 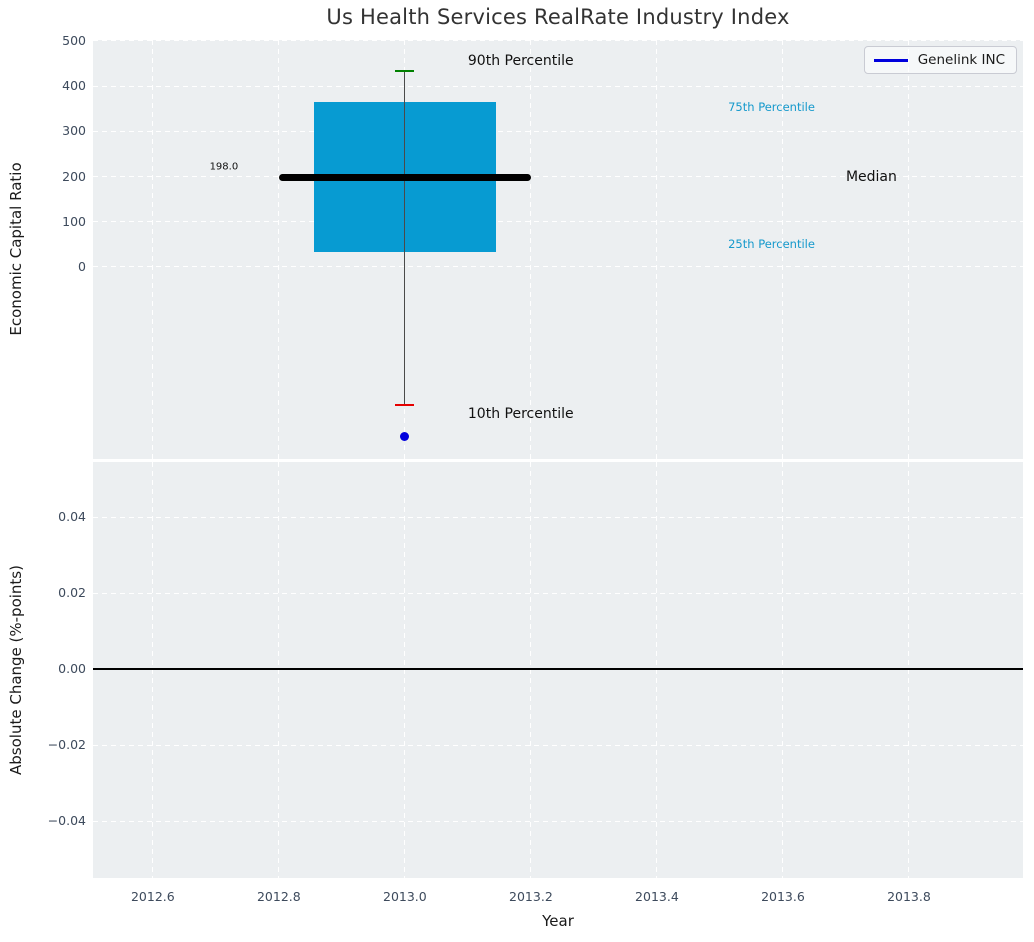 I want to click on boxplot-90th-cap, so click(x=405, y=71).